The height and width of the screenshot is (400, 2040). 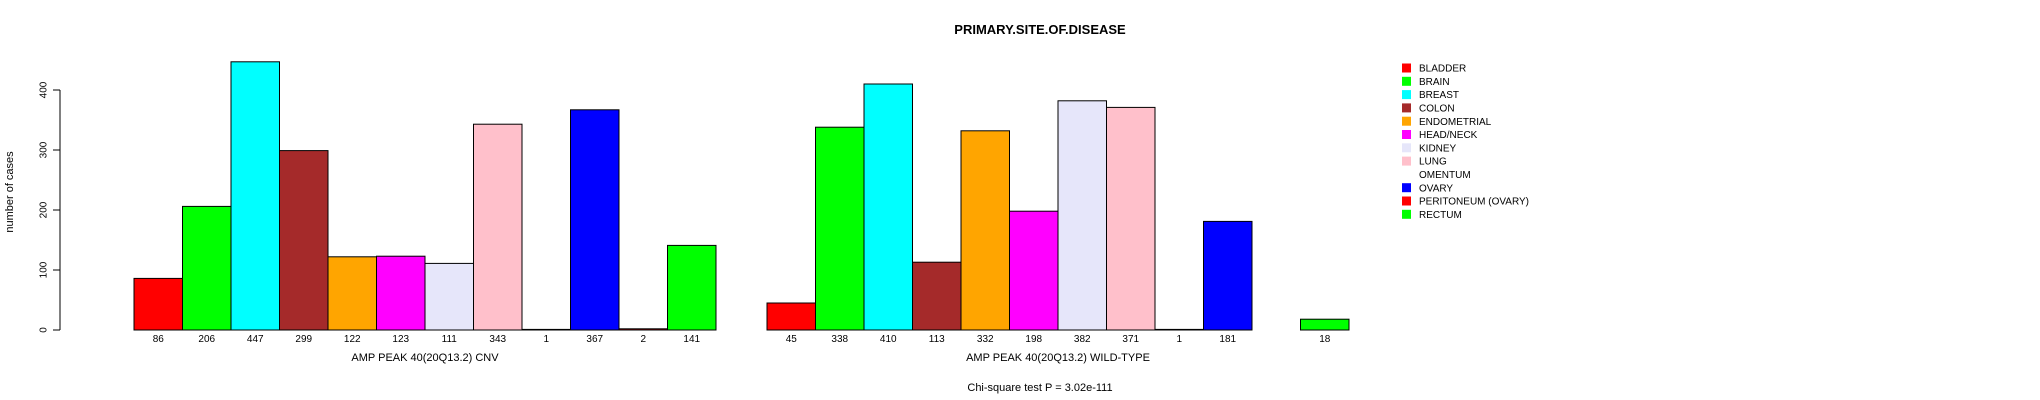 I want to click on bar-value-label: 332, so click(x=985, y=339).